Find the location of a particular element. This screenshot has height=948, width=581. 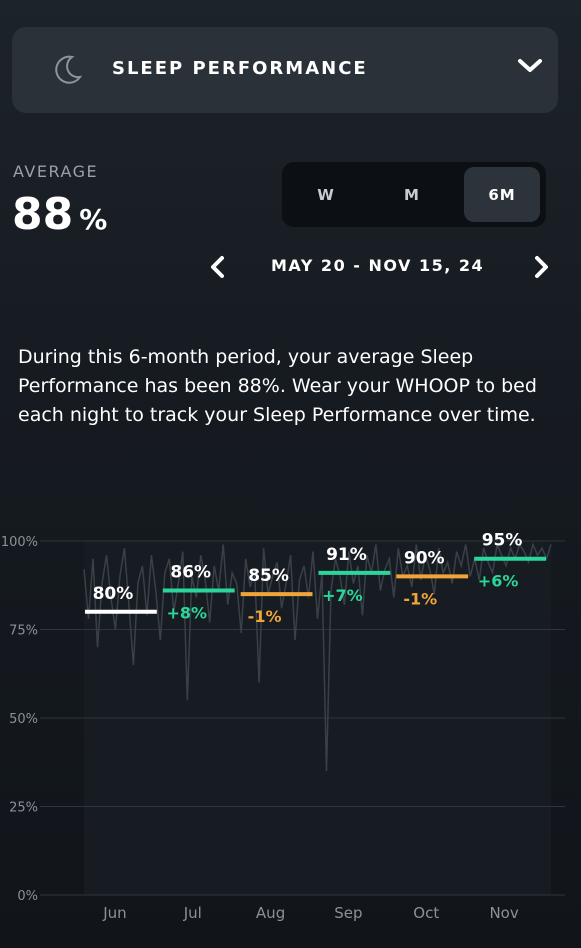

average-label: AVERAGE is located at coordinates (56, 171).